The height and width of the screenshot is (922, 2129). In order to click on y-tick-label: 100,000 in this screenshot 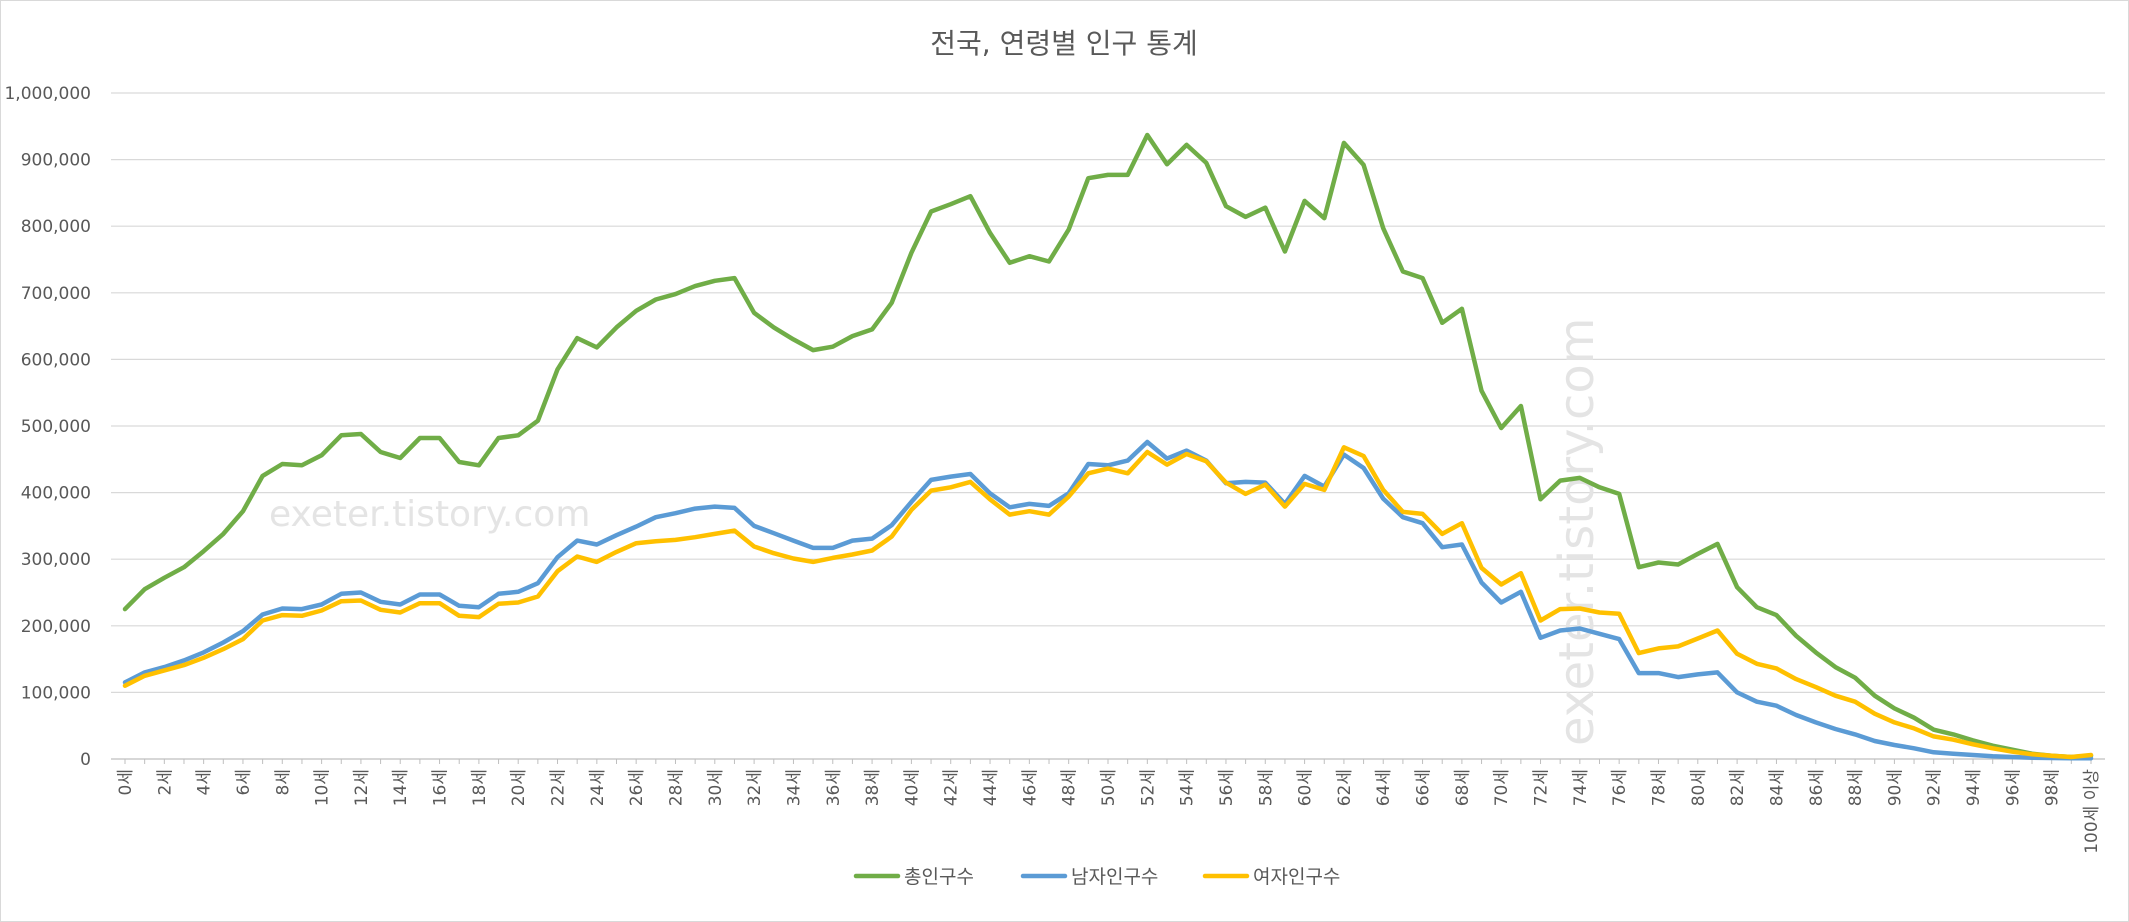, I will do `click(56, 693)`.